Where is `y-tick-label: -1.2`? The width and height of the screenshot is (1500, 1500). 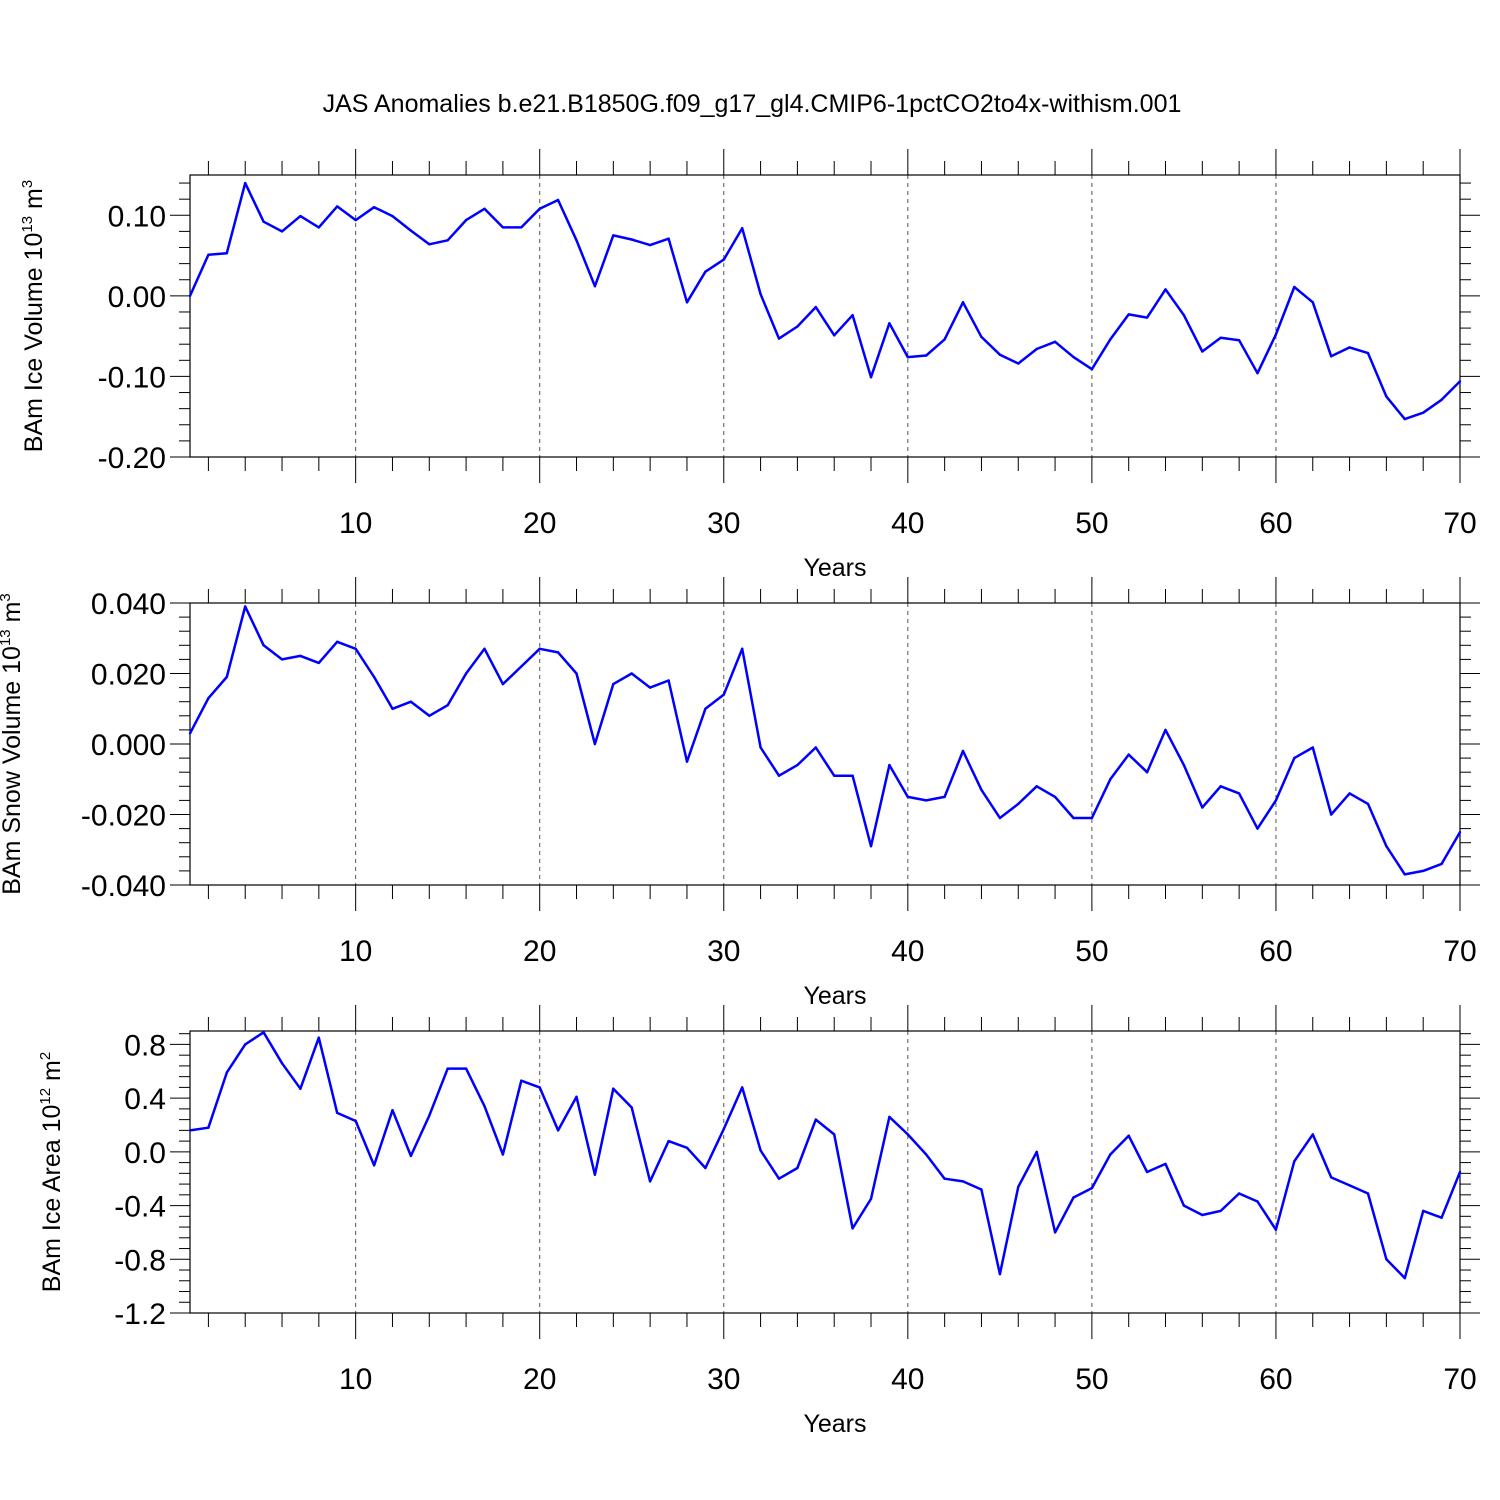 y-tick-label: -1.2 is located at coordinates (140, 1314).